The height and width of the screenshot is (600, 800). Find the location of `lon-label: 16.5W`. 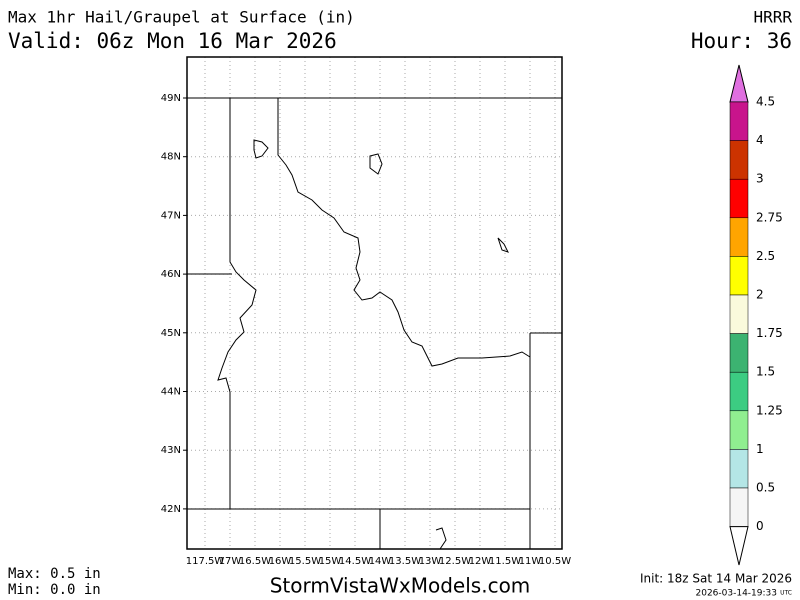

lon-label: 16.5W is located at coordinates (255, 561).